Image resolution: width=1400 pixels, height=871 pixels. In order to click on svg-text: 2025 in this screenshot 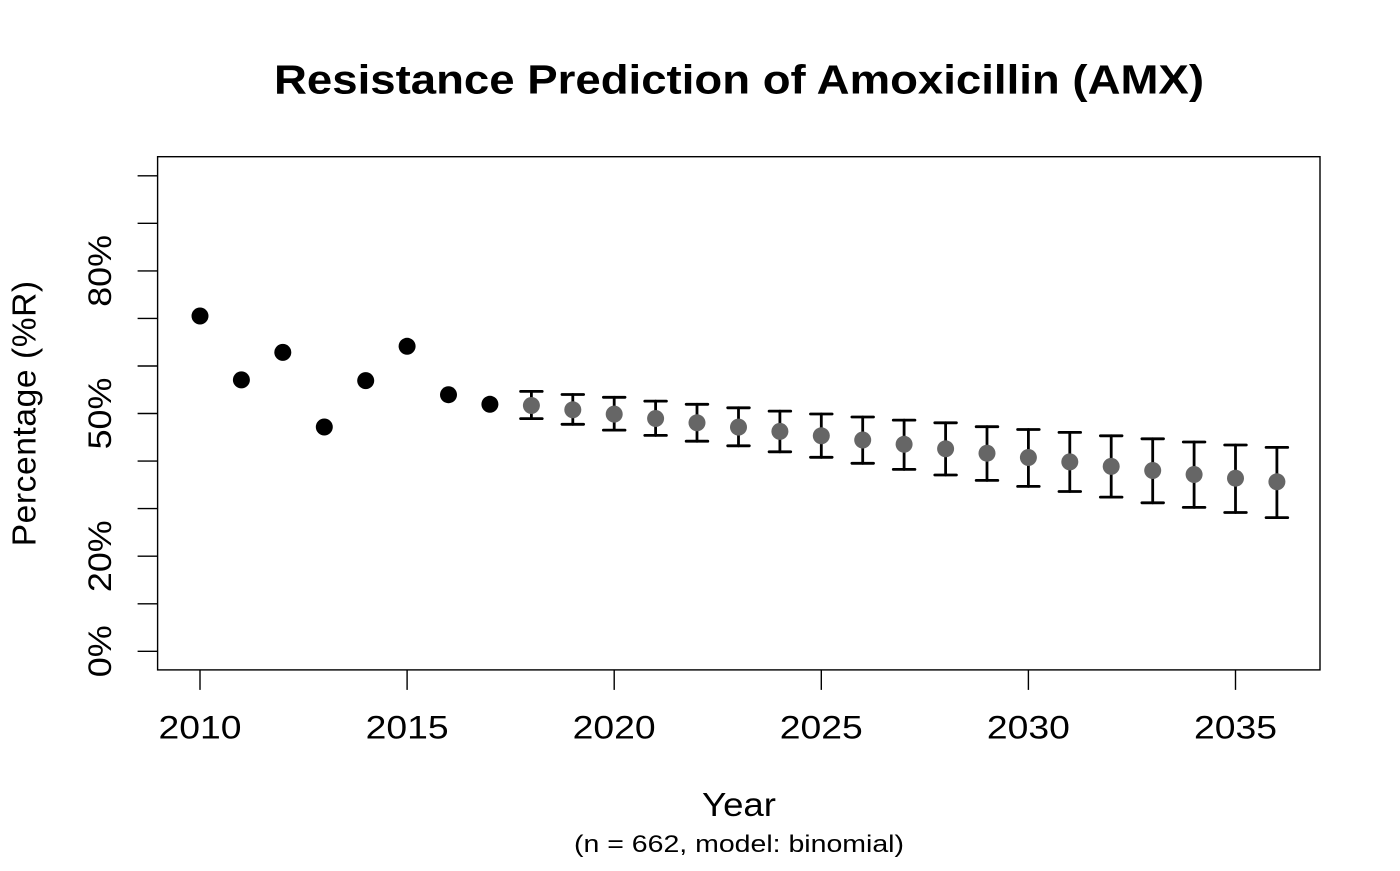, I will do `click(821, 727)`.